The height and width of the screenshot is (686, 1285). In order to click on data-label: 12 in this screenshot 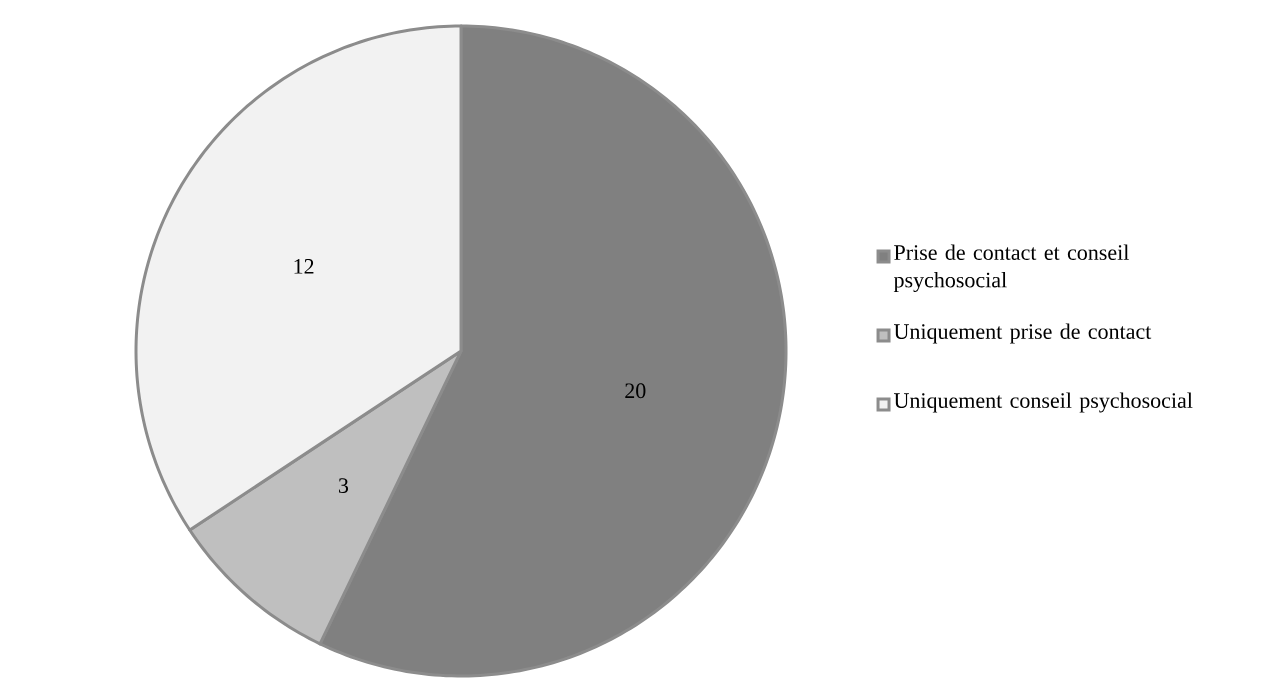, I will do `click(304, 266)`.